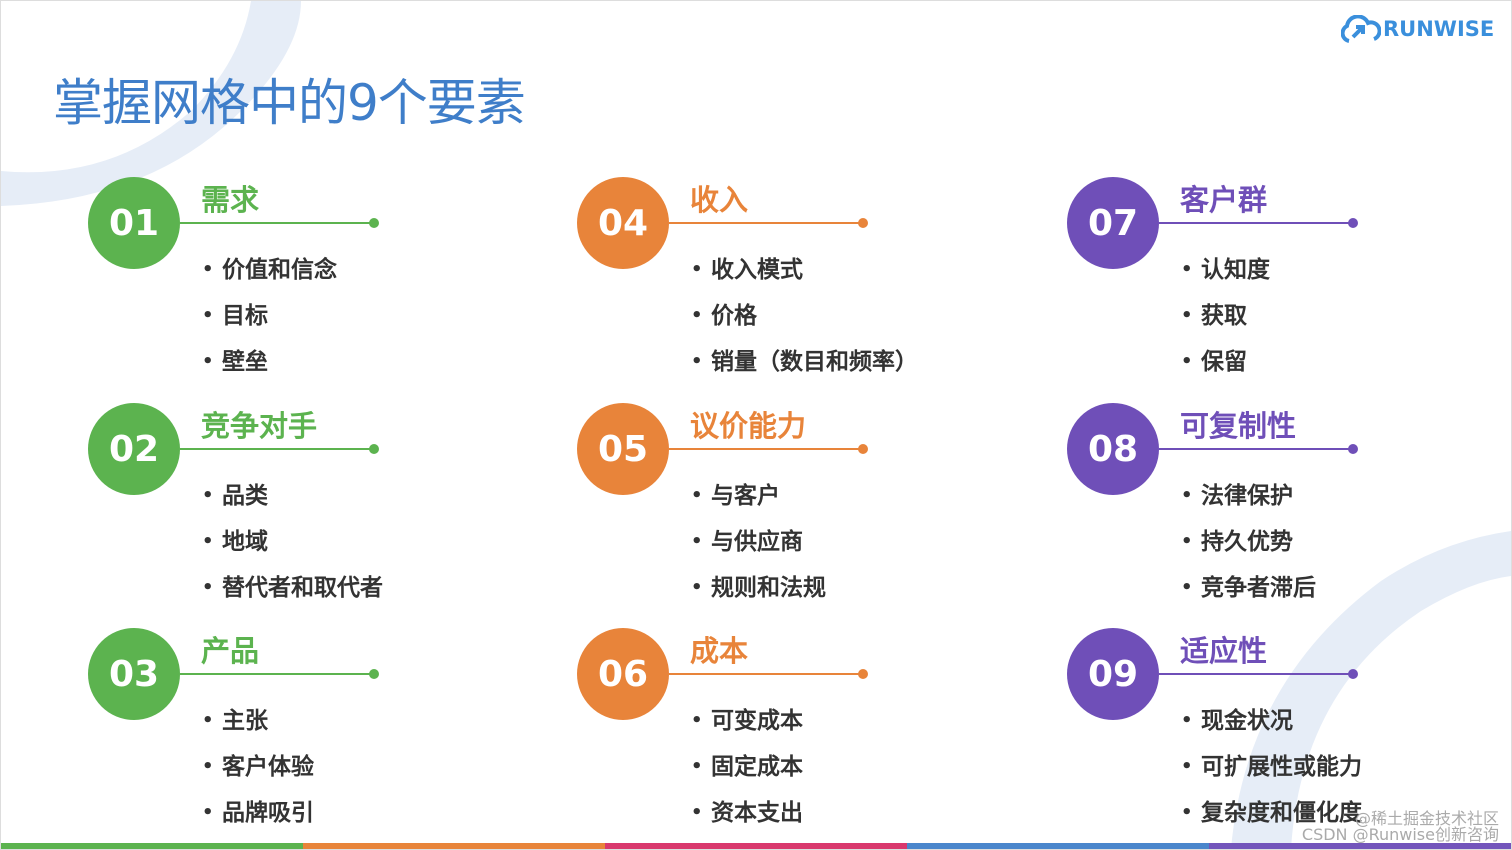 This screenshot has height=850, width=1512. Describe the element at coordinates (758, 542) in the screenshot. I see `list-item: • 与供应商` at that location.